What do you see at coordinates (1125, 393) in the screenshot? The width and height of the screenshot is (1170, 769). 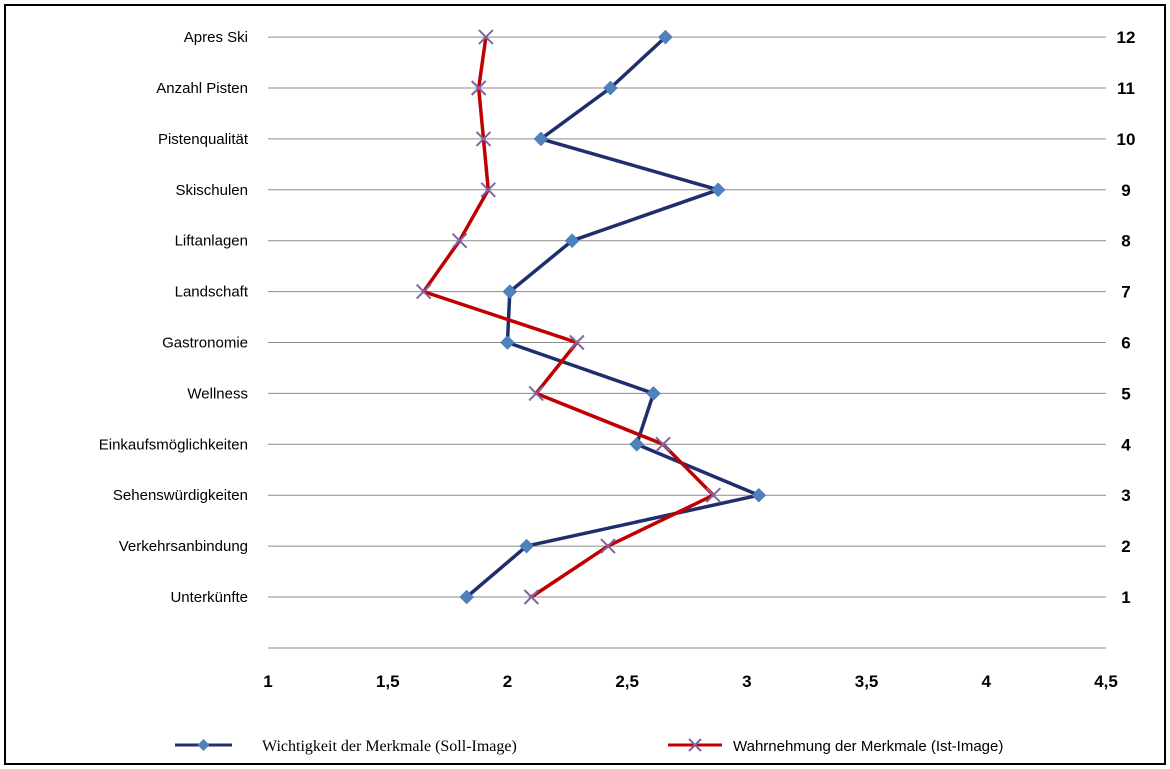 I see `category-number: 5` at bounding box center [1125, 393].